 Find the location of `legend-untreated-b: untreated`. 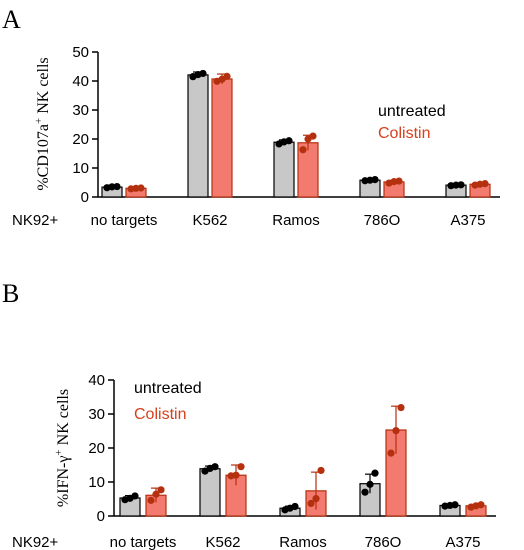

legend-untreated-b: untreated is located at coordinates (168, 388).